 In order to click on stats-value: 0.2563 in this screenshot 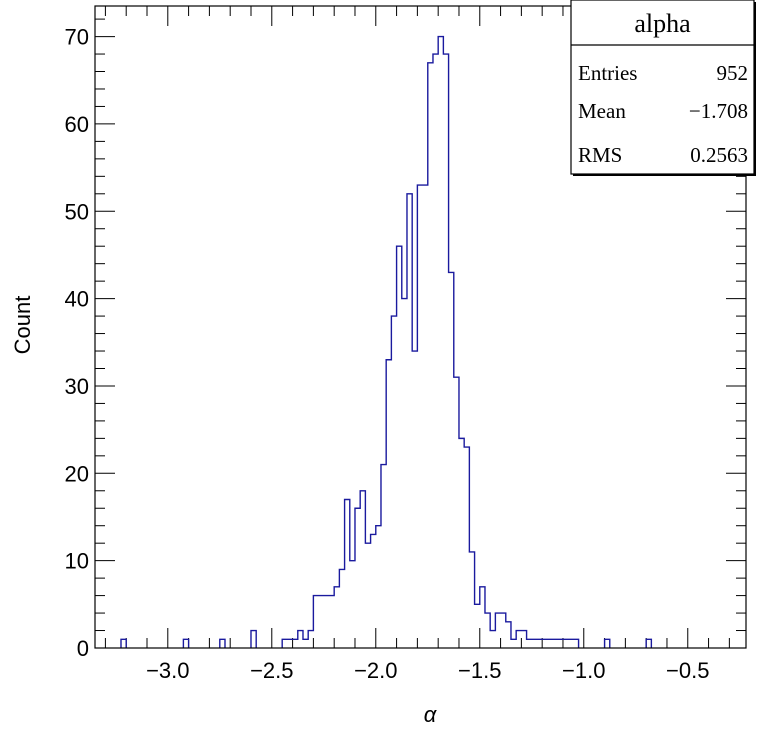, I will do `click(719, 155)`.